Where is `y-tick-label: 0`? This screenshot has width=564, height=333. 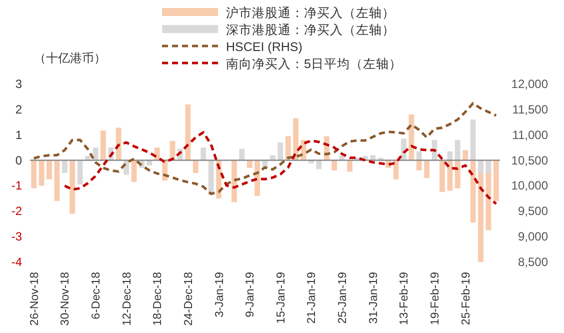 y-tick-label: 0 is located at coordinates (18, 160).